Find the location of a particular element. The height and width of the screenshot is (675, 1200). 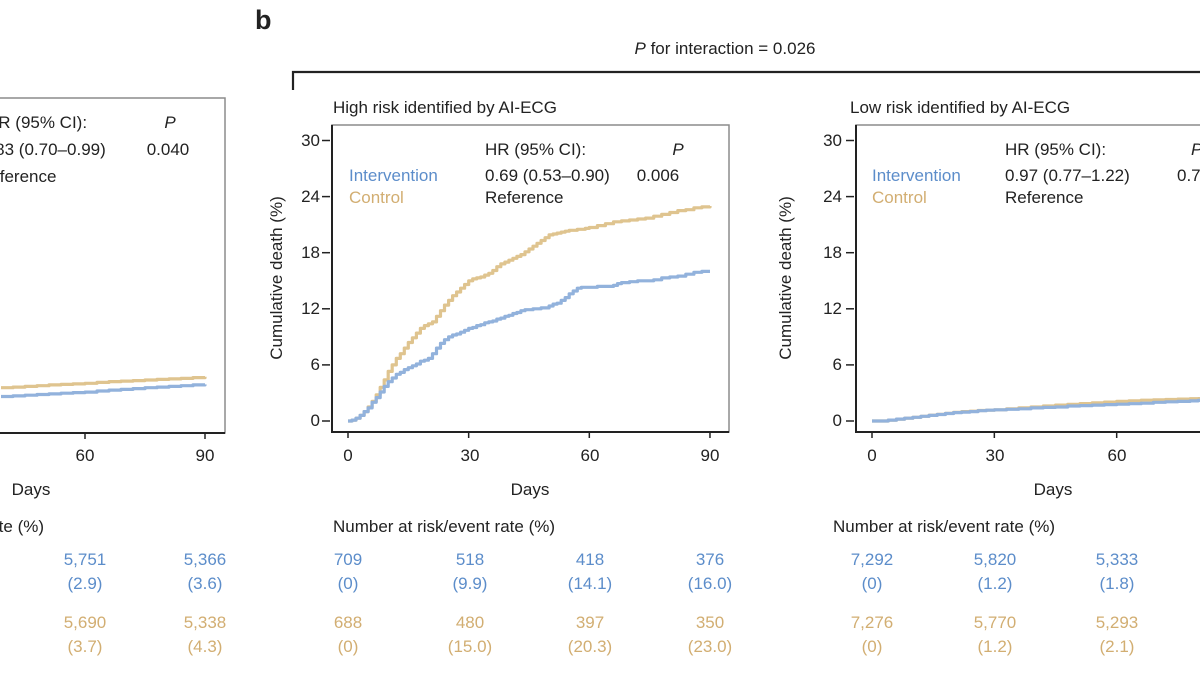

y-tick-label: 30 is located at coordinates (310, 140).